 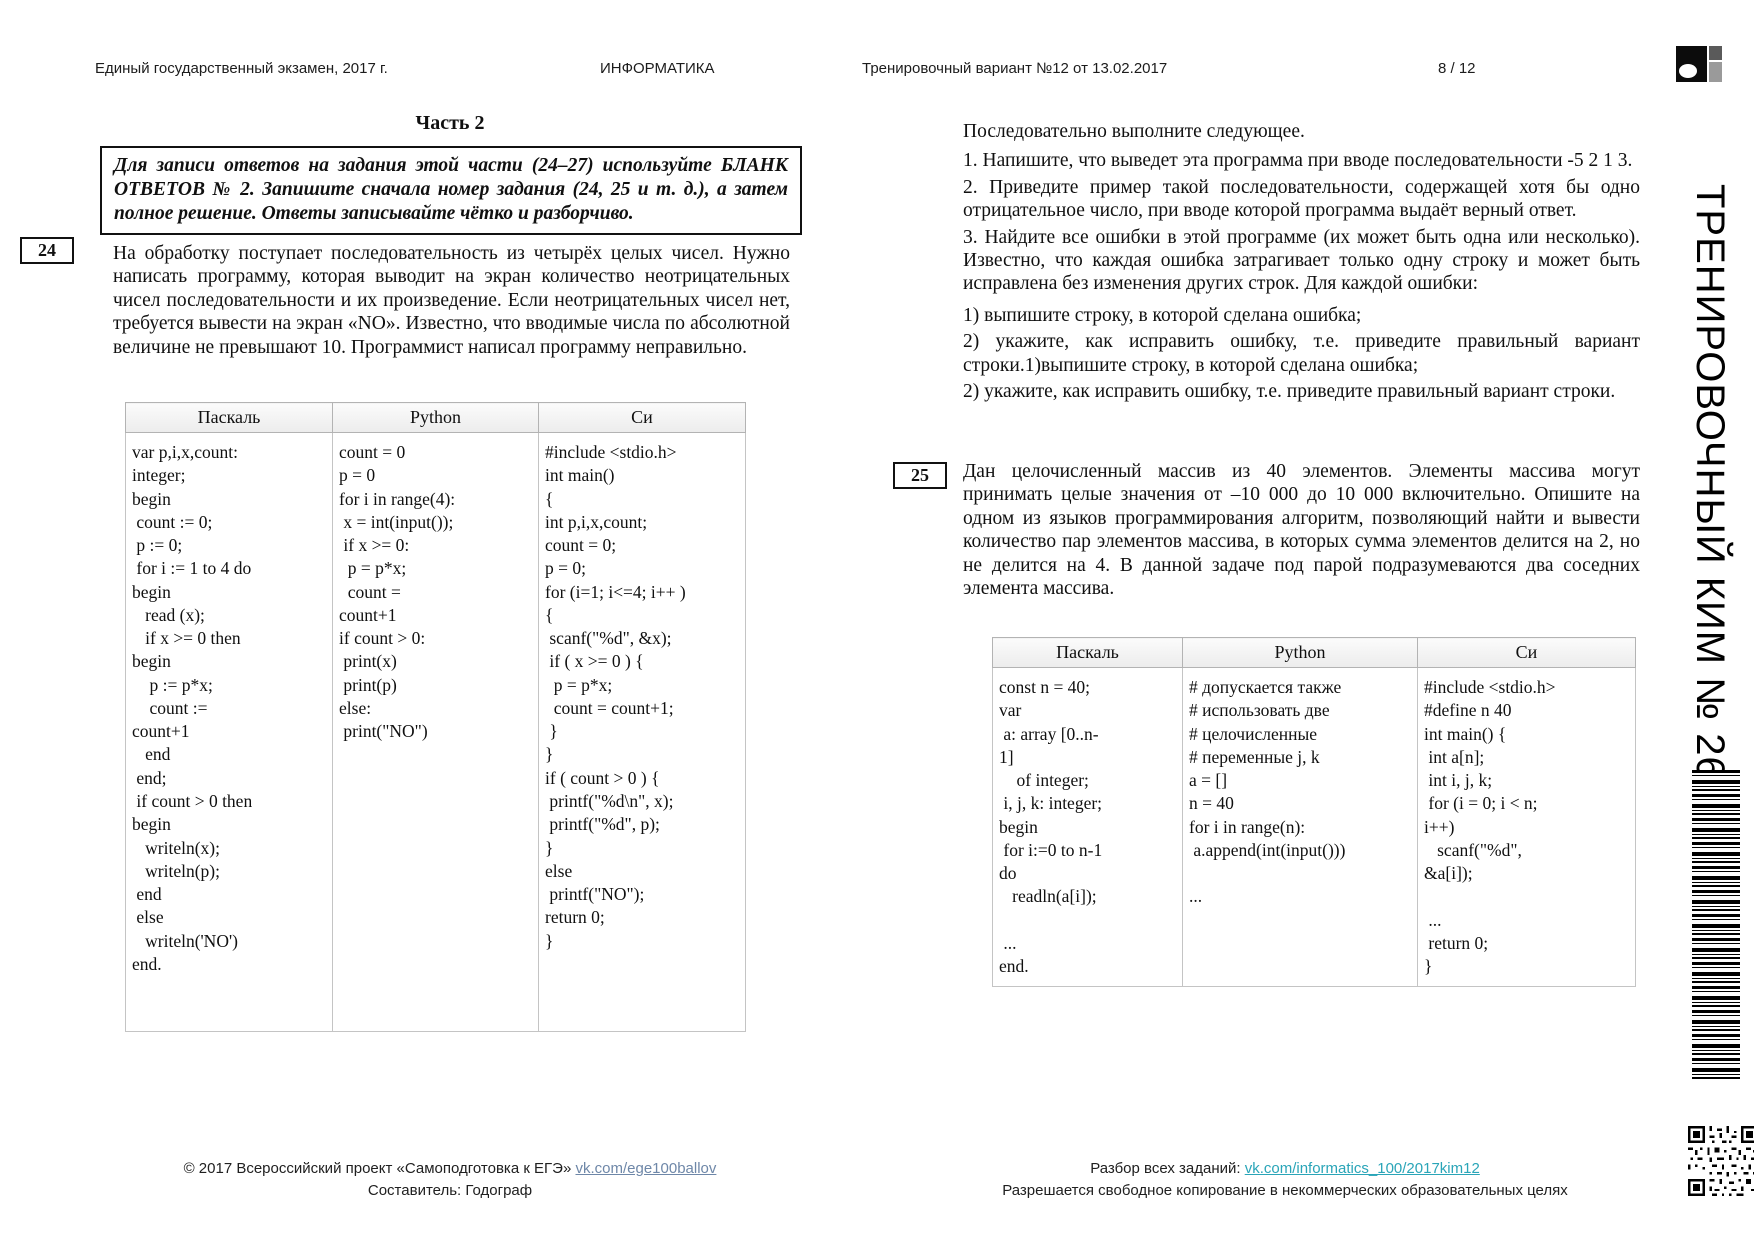 I want to click on header-exam-title: Единый государственный экзамен, 2017 г., so click(x=241, y=68).